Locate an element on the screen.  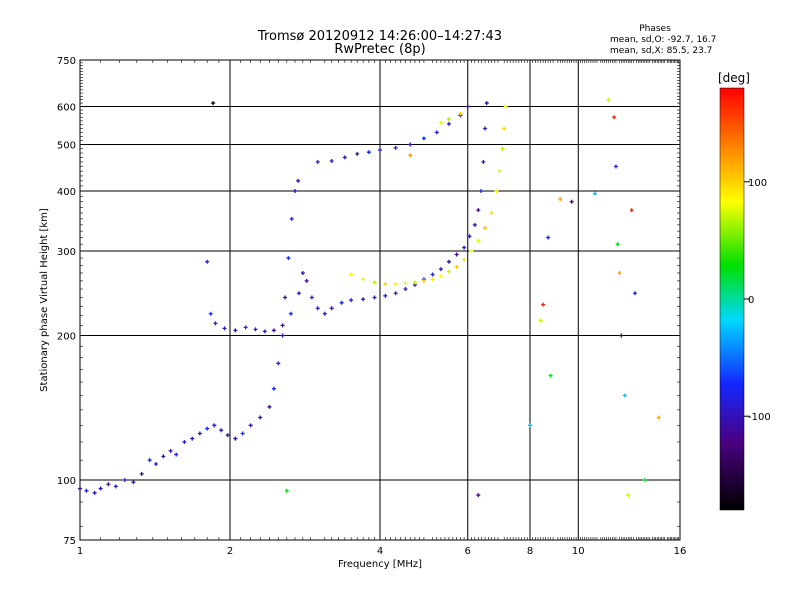
y-tick-label: 75 is located at coordinates (69, 541).